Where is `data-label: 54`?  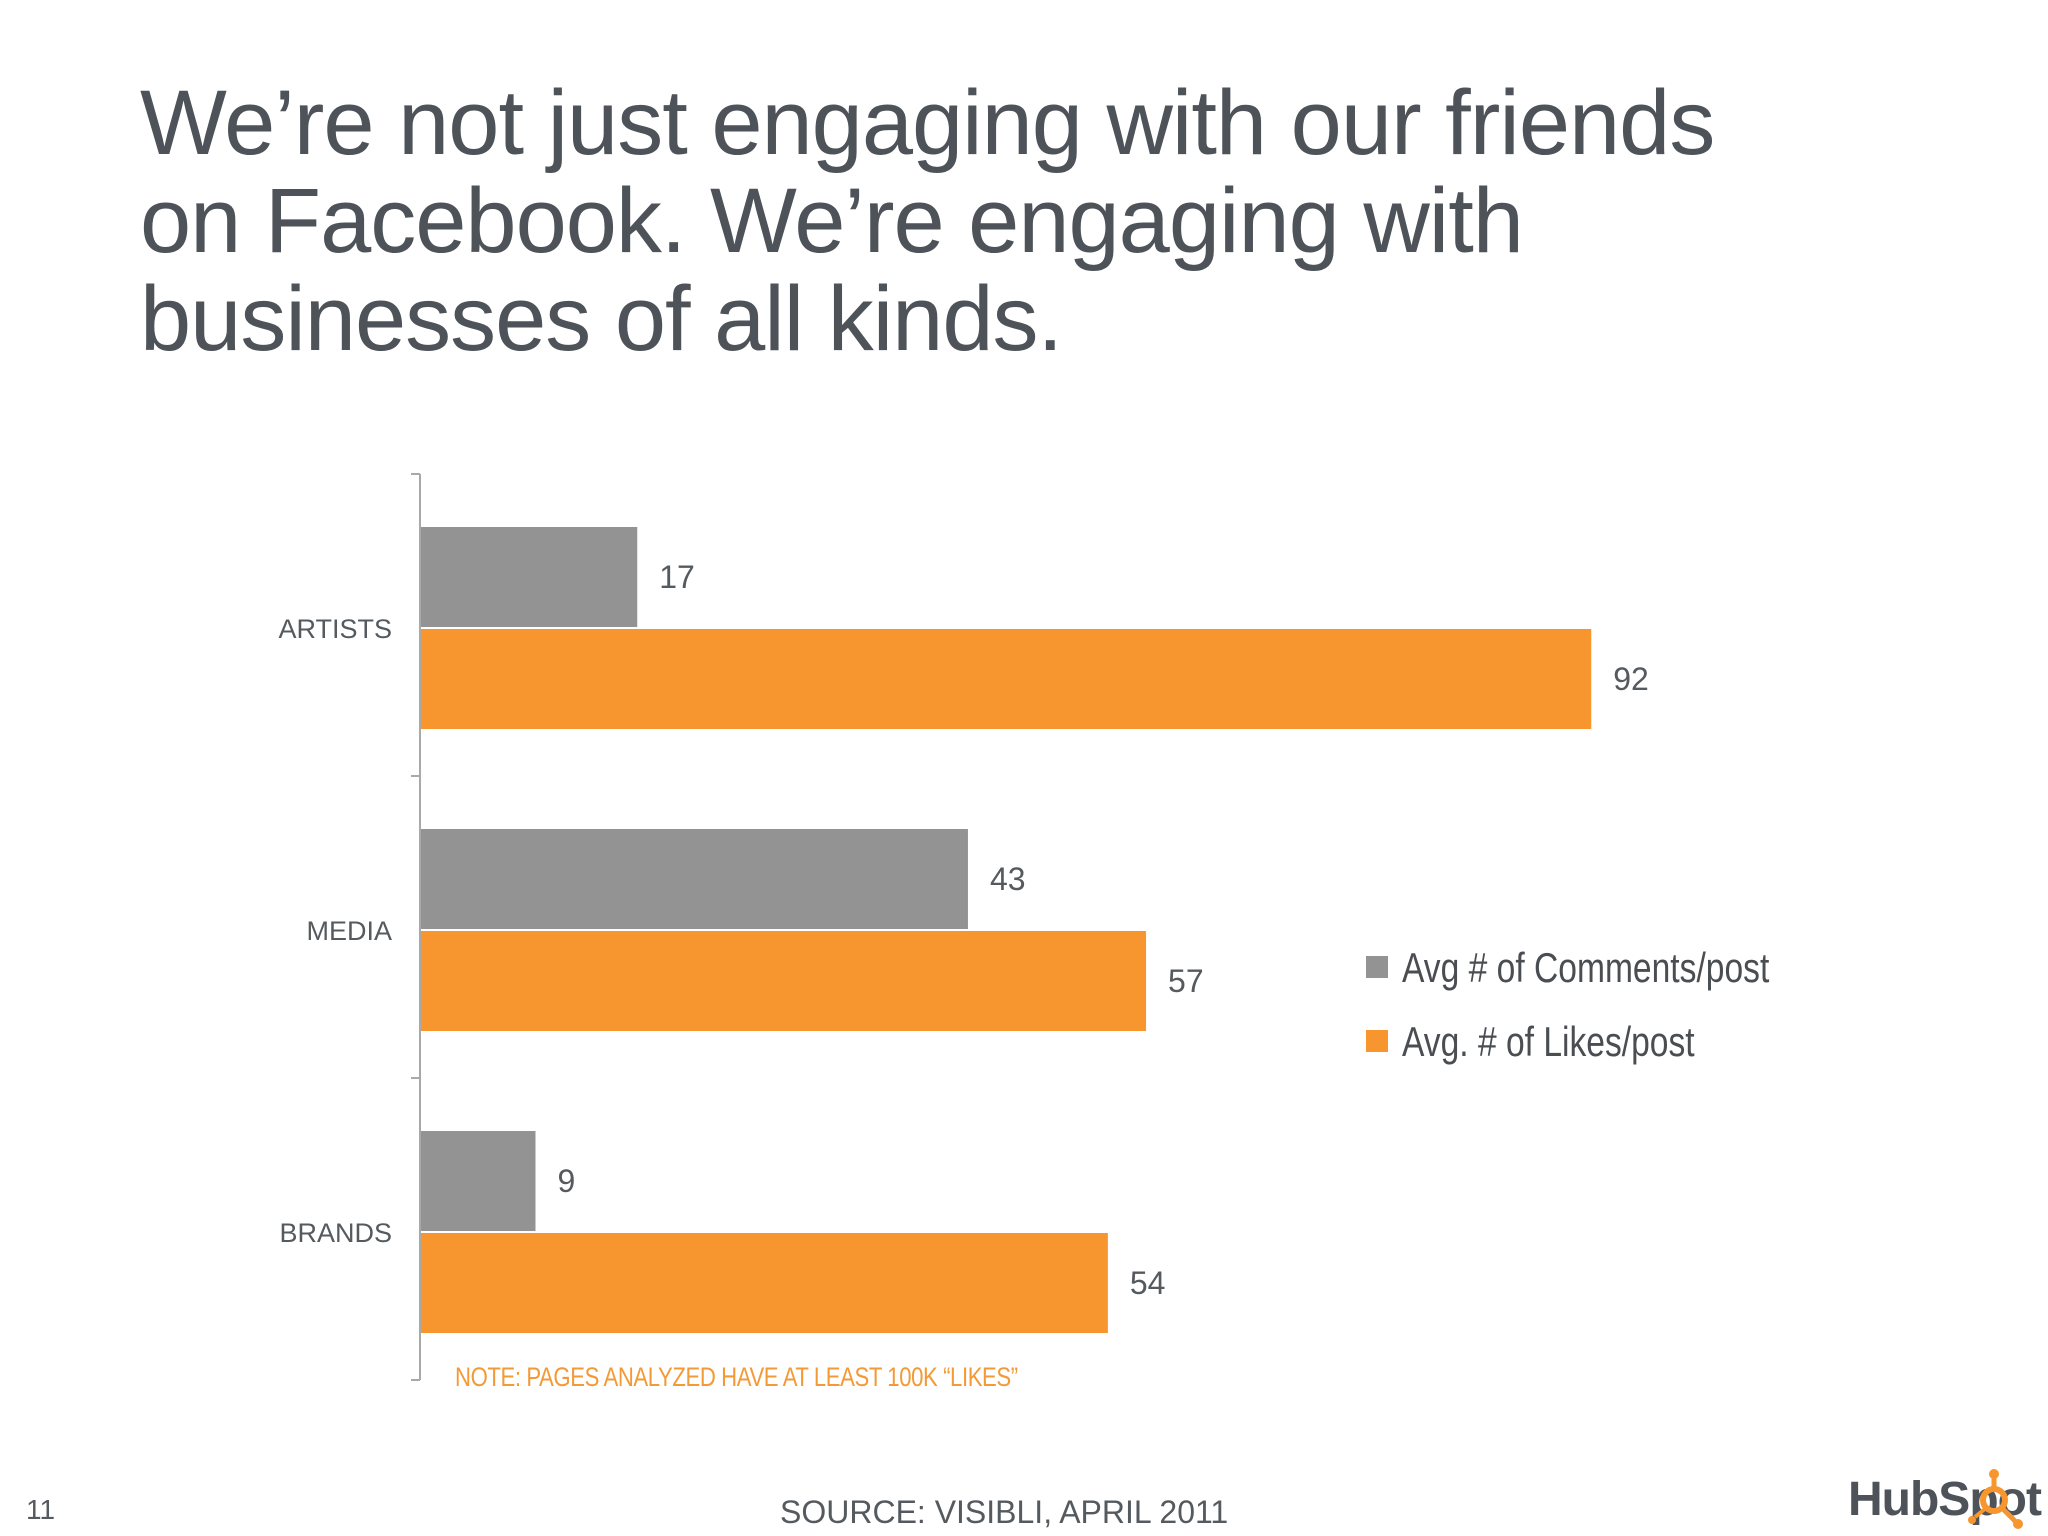
data-label: 54 is located at coordinates (1148, 1283).